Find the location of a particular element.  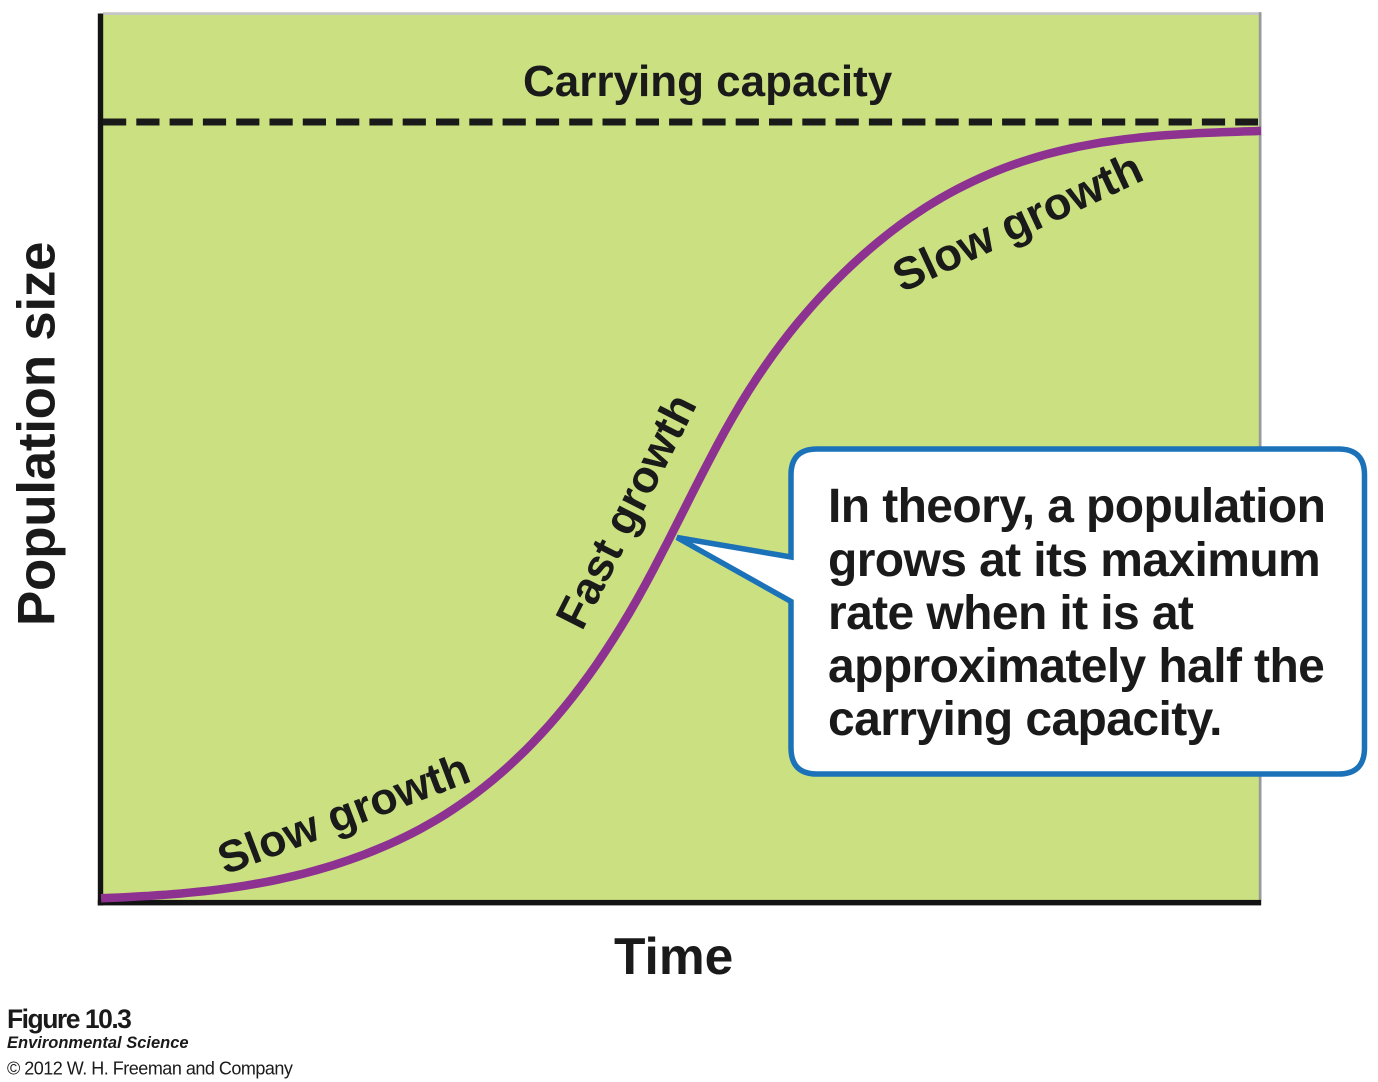

svg-text: Figure 10.3 is located at coordinates (69, 1019).